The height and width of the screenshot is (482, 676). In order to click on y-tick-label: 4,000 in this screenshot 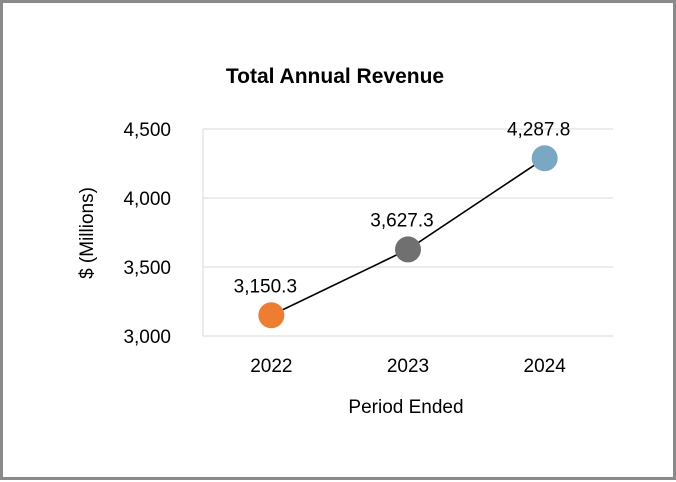, I will do `click(147, 199)`.